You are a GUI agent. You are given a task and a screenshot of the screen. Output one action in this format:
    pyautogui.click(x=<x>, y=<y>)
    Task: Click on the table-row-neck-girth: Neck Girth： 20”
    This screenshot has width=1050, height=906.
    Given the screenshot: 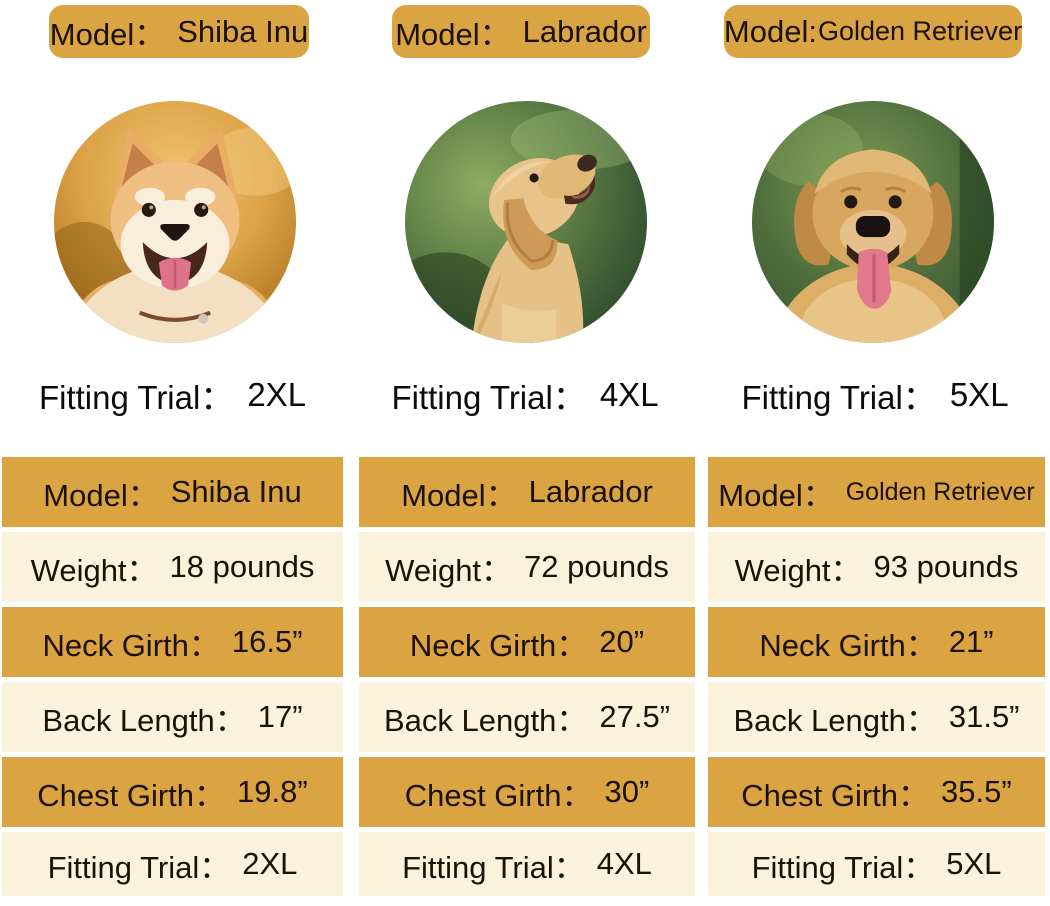 What is the action you would take?
    pyautogui.click(x=527, y=642)
    